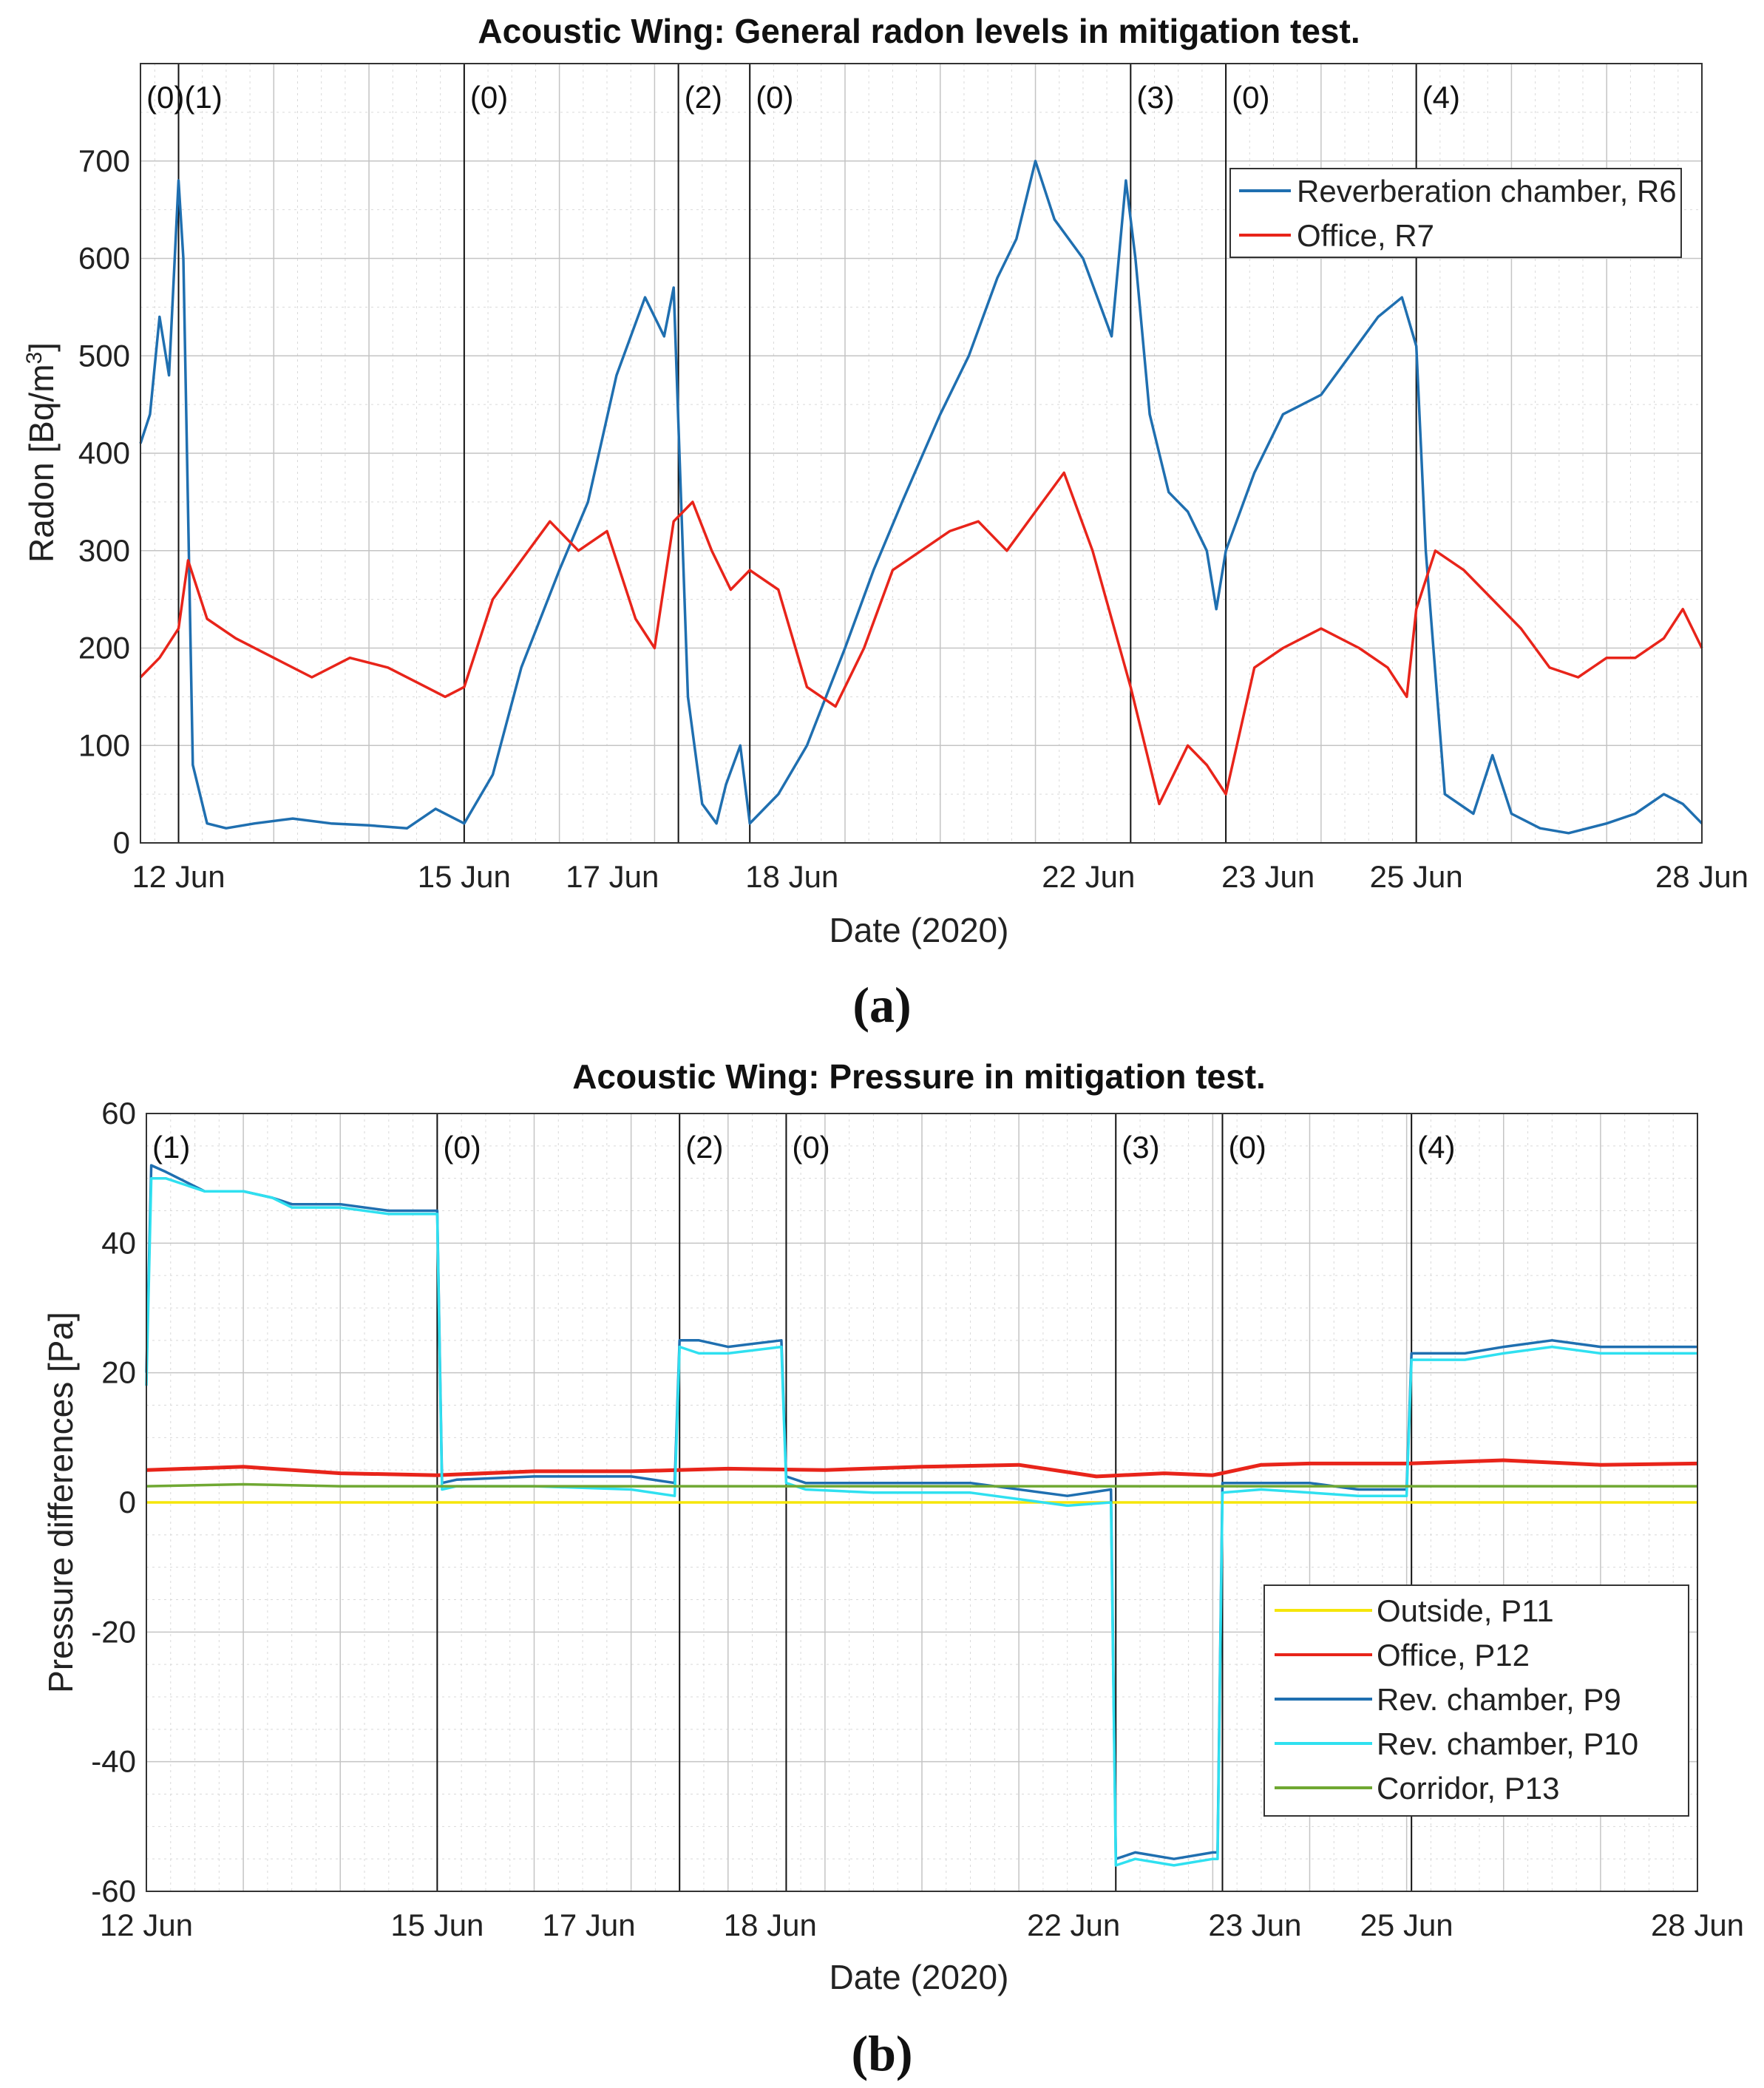  Describe the element at coordinates (1487, 192) in the screenshot. I see `legend-label-r6: Reverberation chamber, R6` at that location.